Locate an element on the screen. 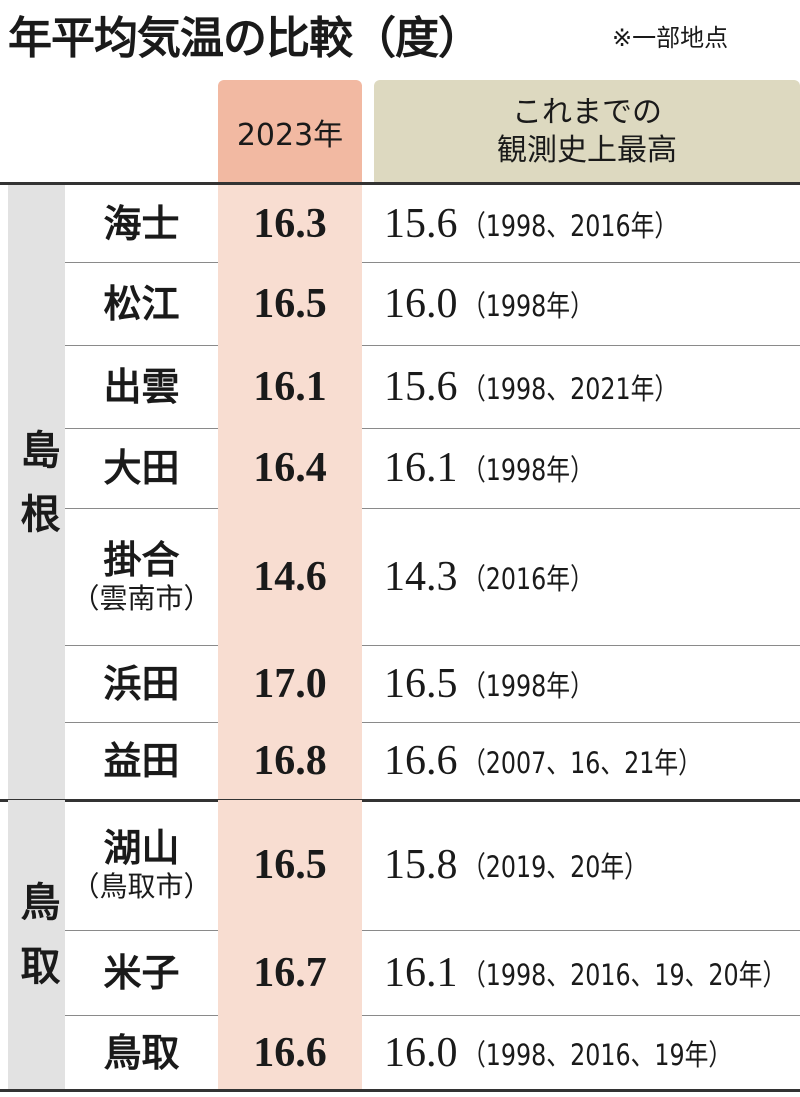 This screenshot has height=1097, width=800. value-2023: 16.1 is located at coordinates (290, 386).